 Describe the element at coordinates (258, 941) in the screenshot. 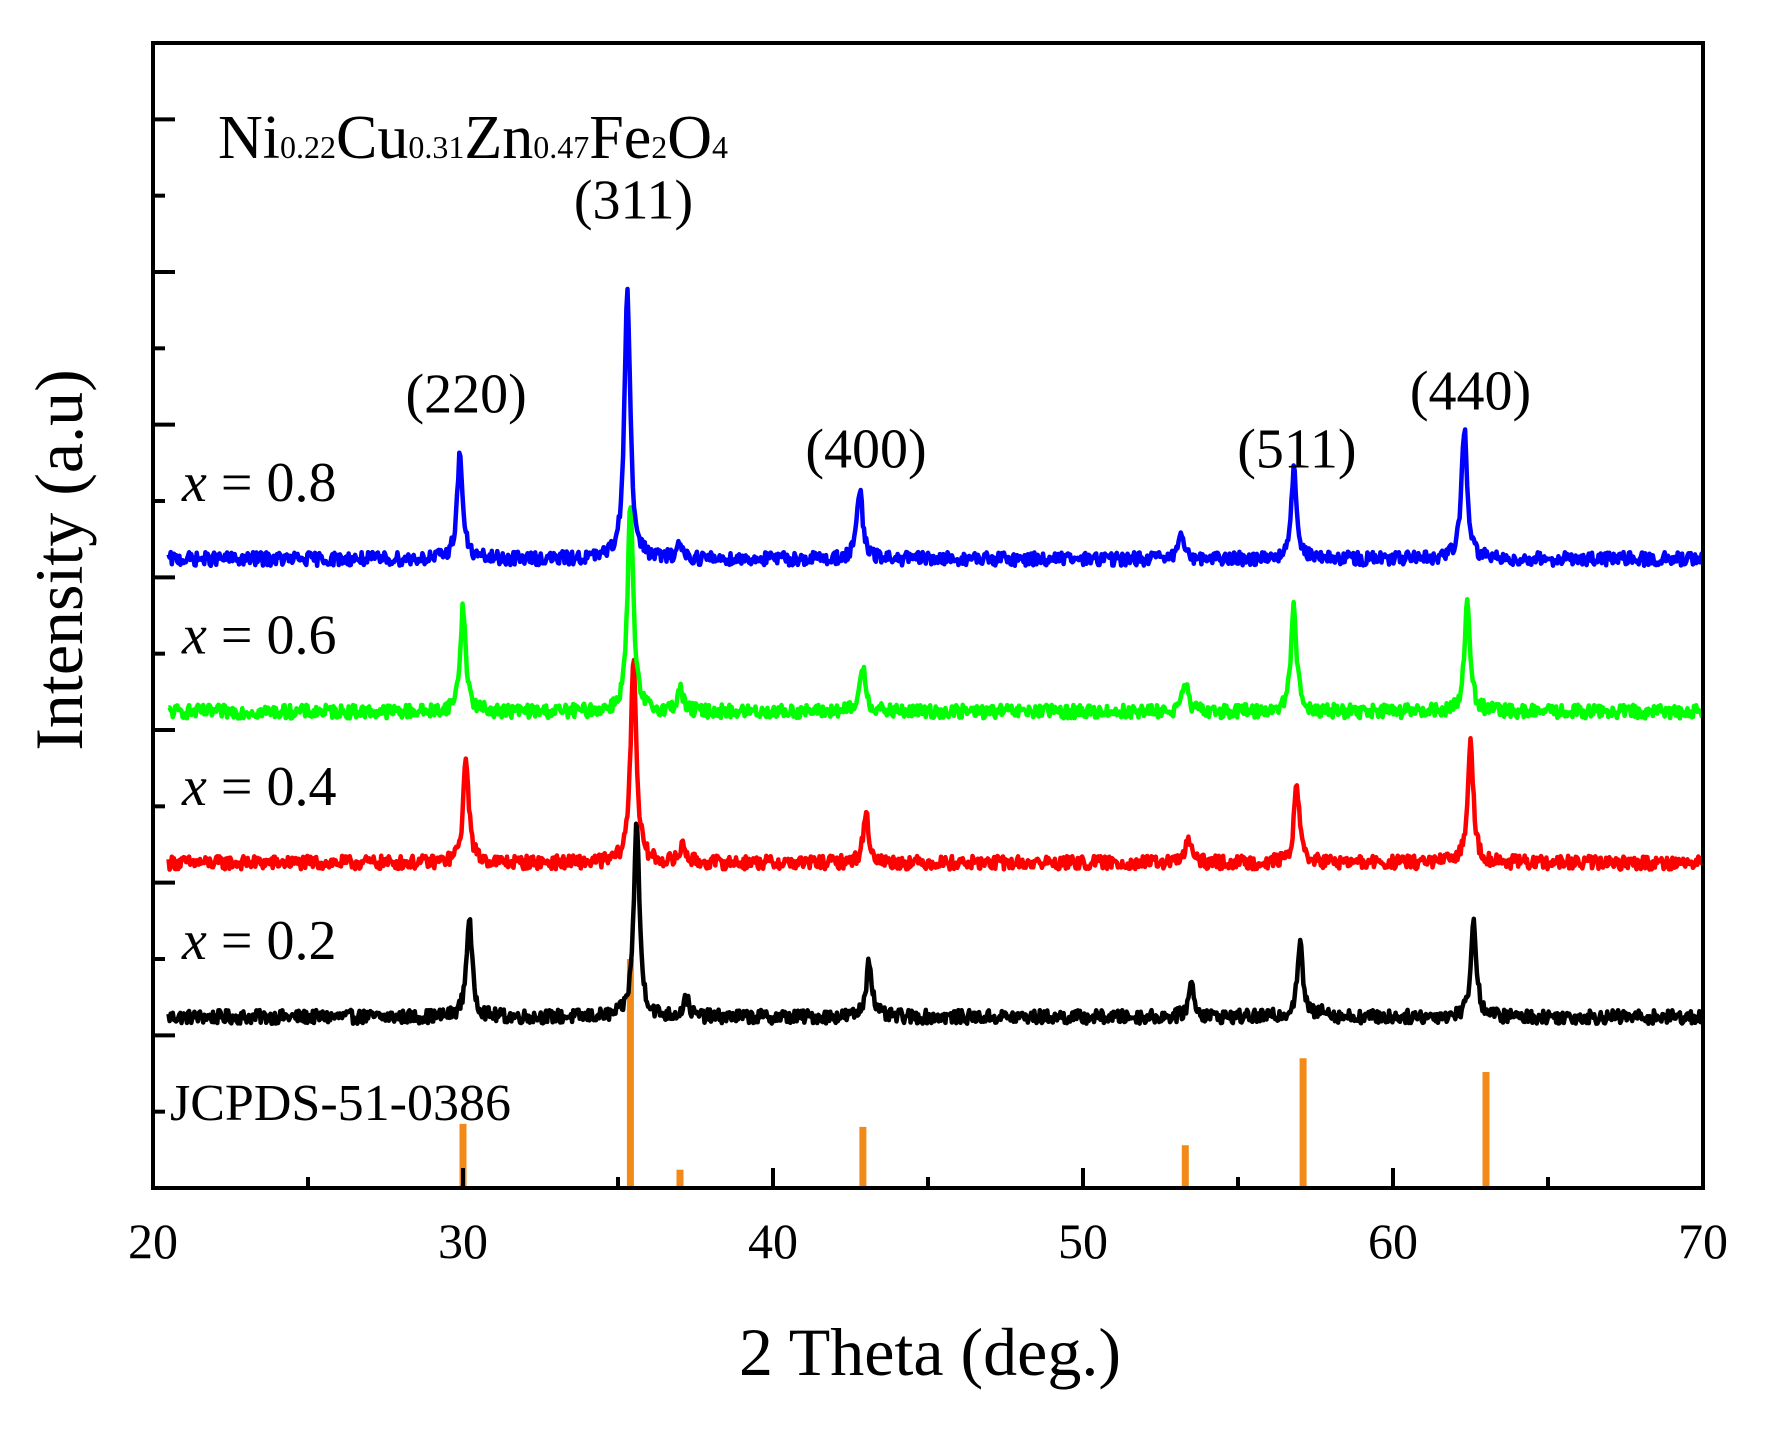

I see `series-label-1: x = 0.2` at that location.